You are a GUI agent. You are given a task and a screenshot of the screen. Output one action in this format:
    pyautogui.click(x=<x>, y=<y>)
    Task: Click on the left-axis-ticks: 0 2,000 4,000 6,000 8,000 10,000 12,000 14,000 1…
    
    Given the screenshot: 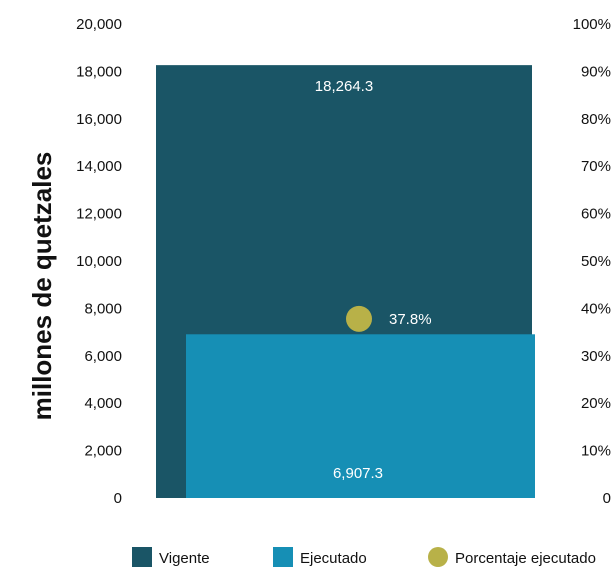 What is the action you would take?
    pyautogui.click(x=99, y=261)
    